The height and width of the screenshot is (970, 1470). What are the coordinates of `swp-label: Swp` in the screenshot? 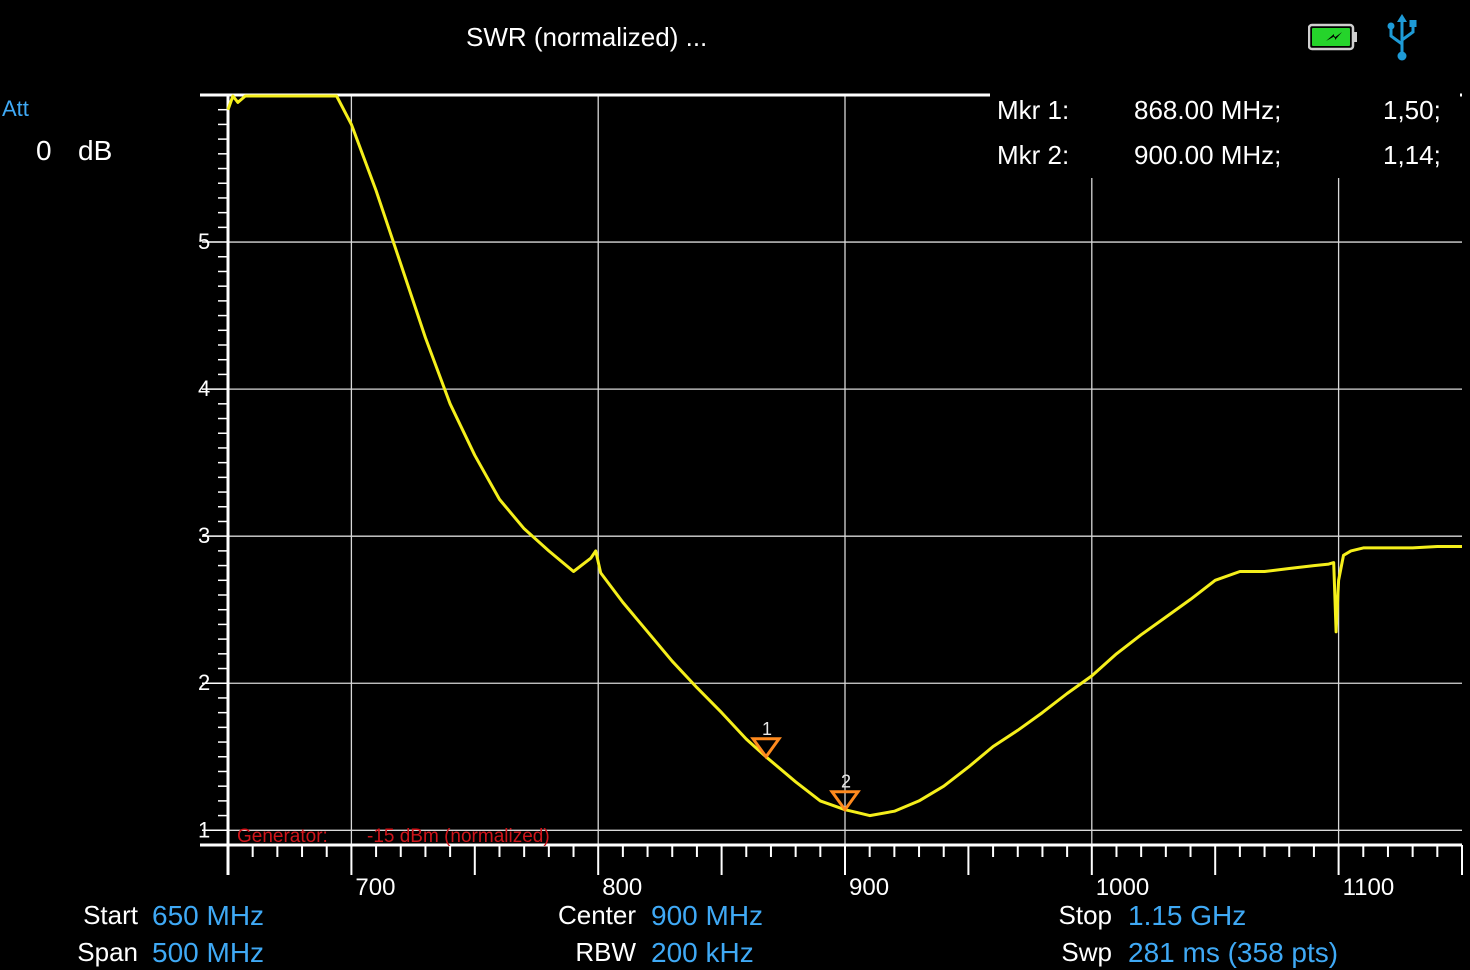 It's located at (1086, 952).